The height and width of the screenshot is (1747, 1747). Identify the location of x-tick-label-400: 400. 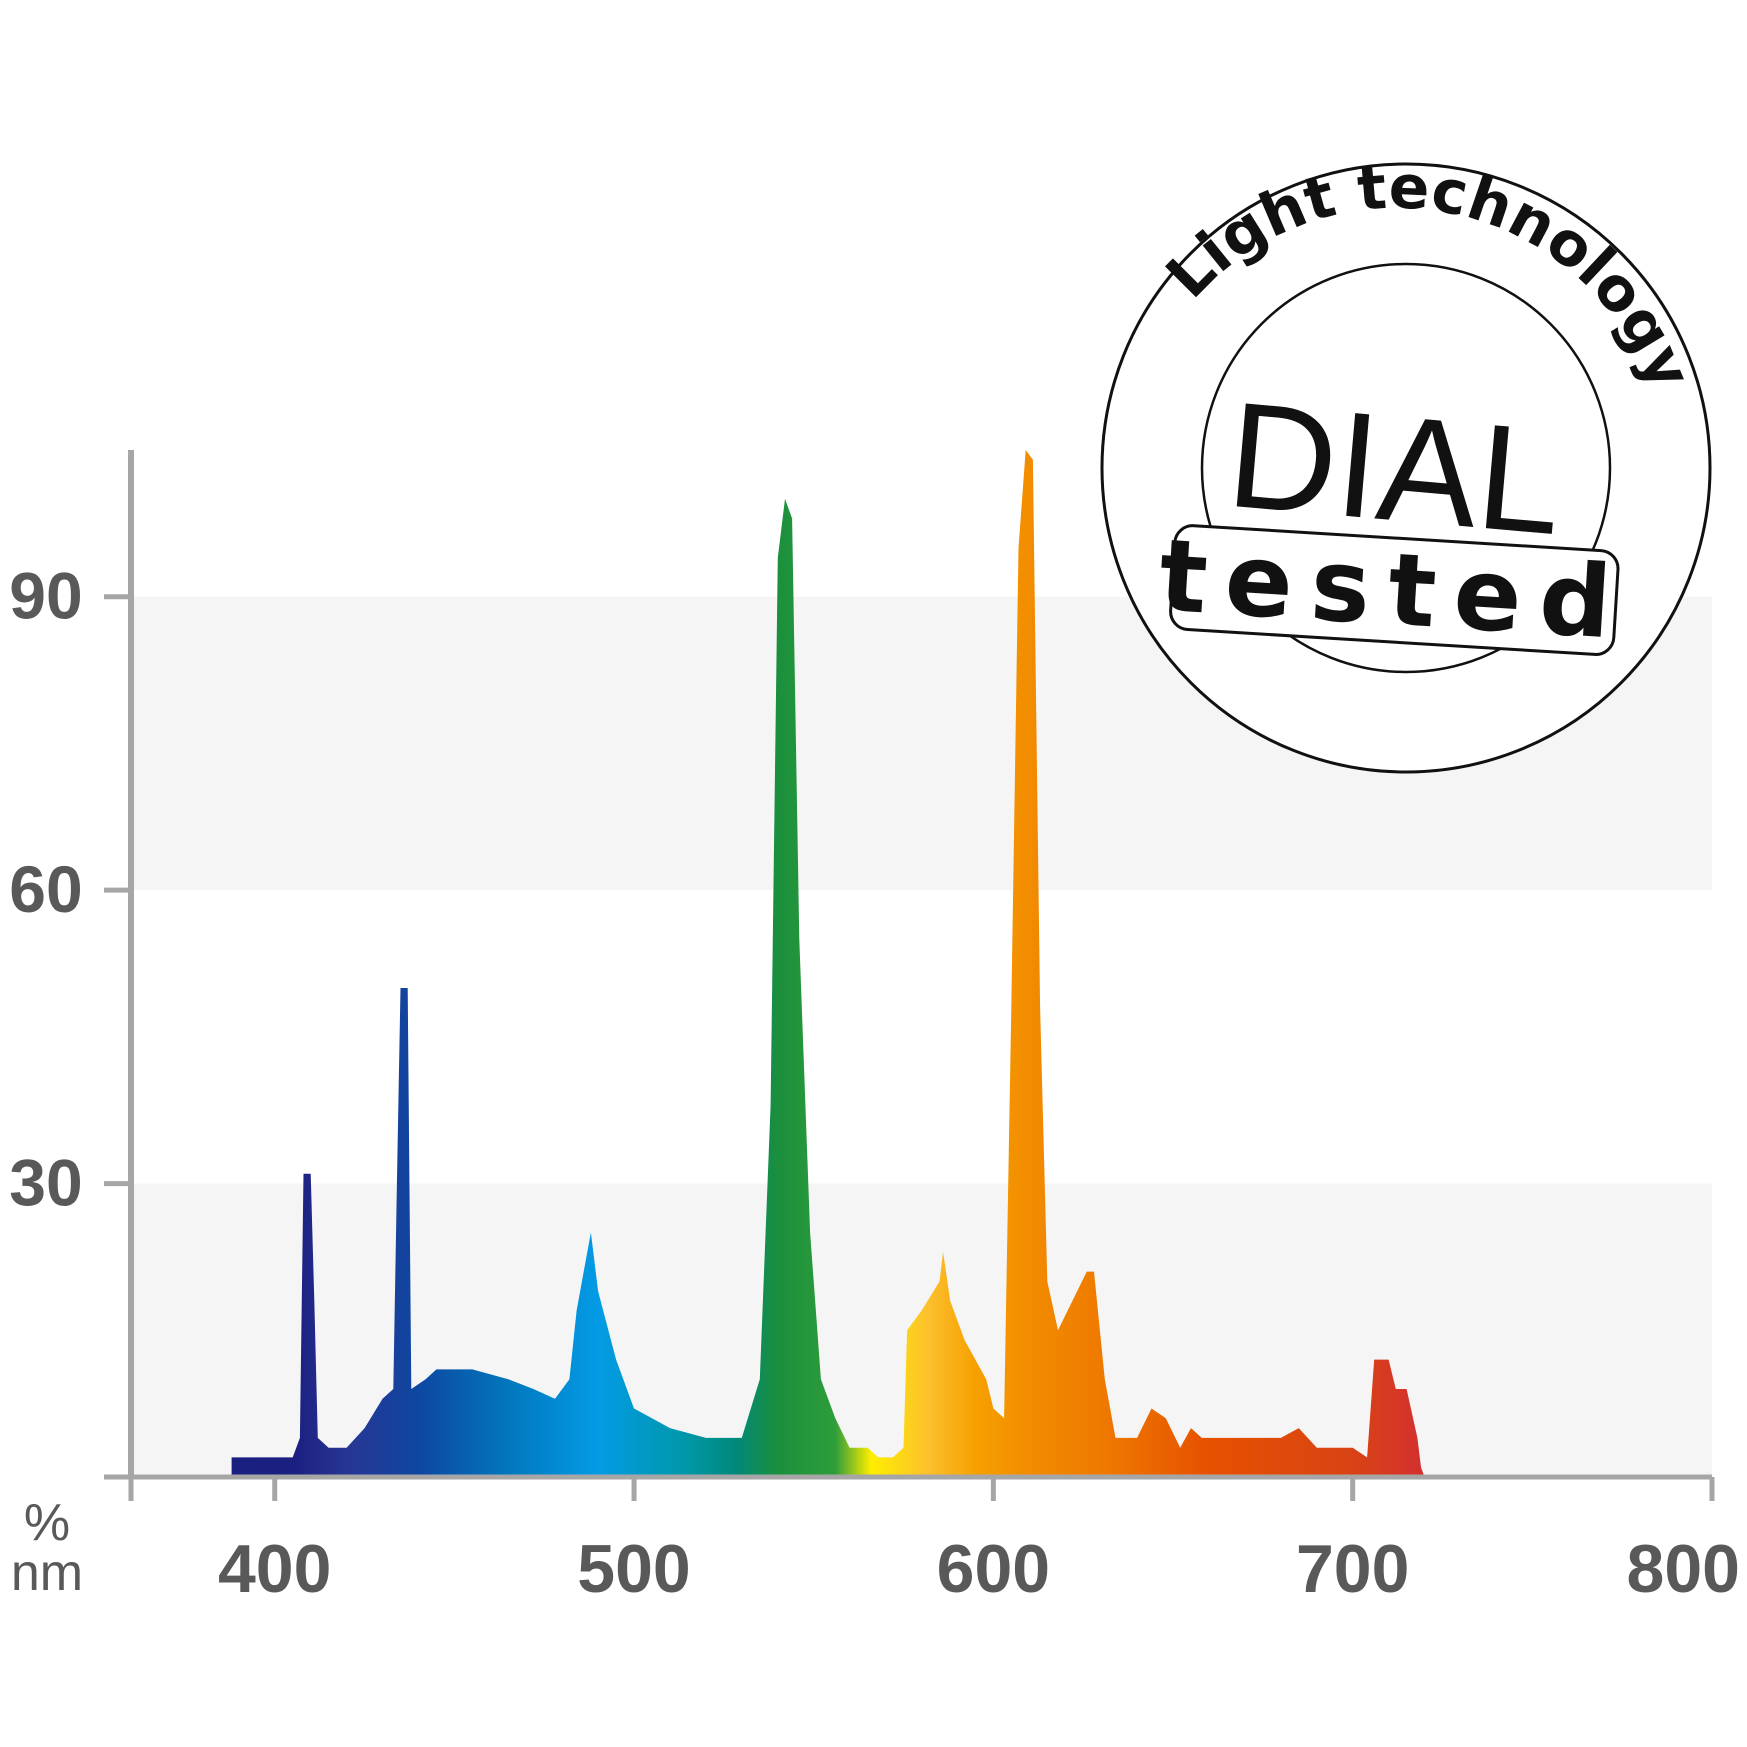
(274, 1569).